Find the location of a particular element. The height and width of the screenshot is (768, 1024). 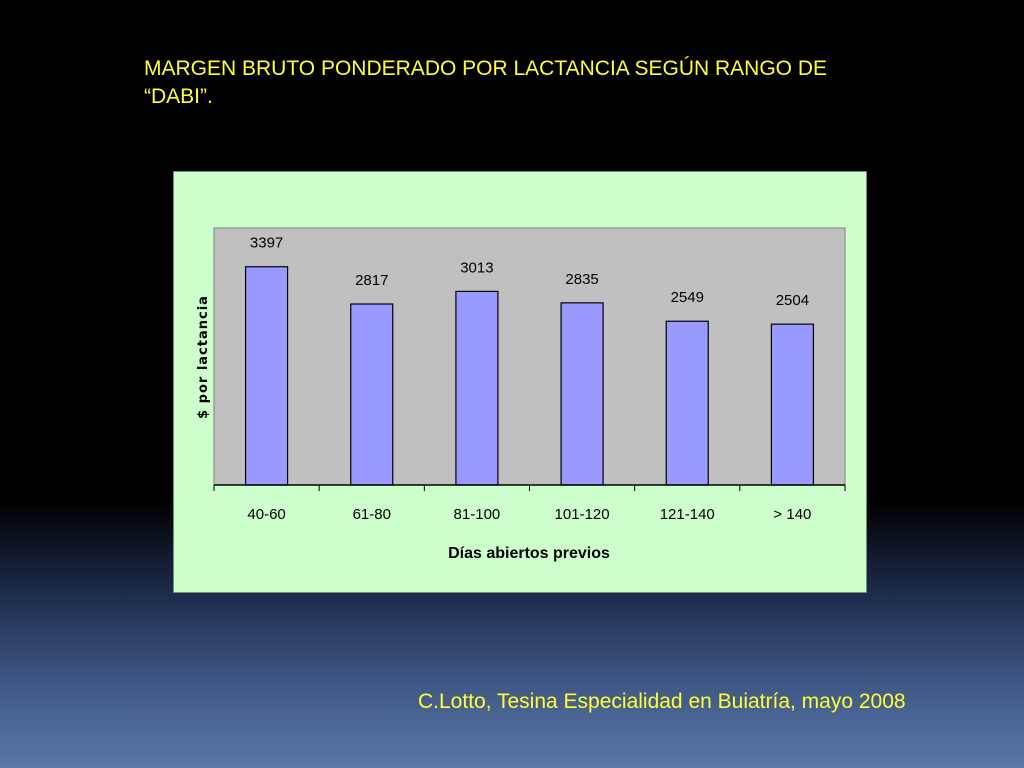

value-labels-group: 3397 2817 3013 2835 2549 2504 is located at coordinates (529, 272).